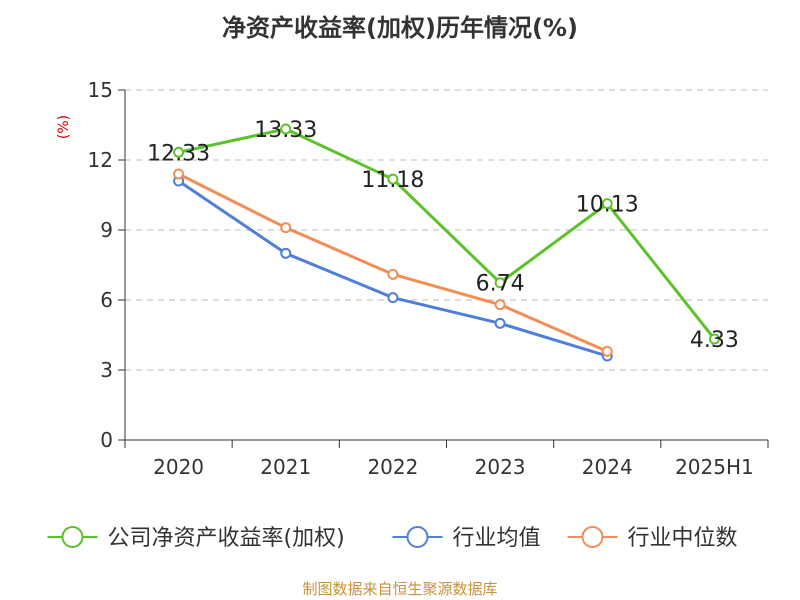 Image resolution: width=800 pixels, height=600 pixels. I want to click on legend-label: 公司净资产收益率(加权), so click(226, 538).